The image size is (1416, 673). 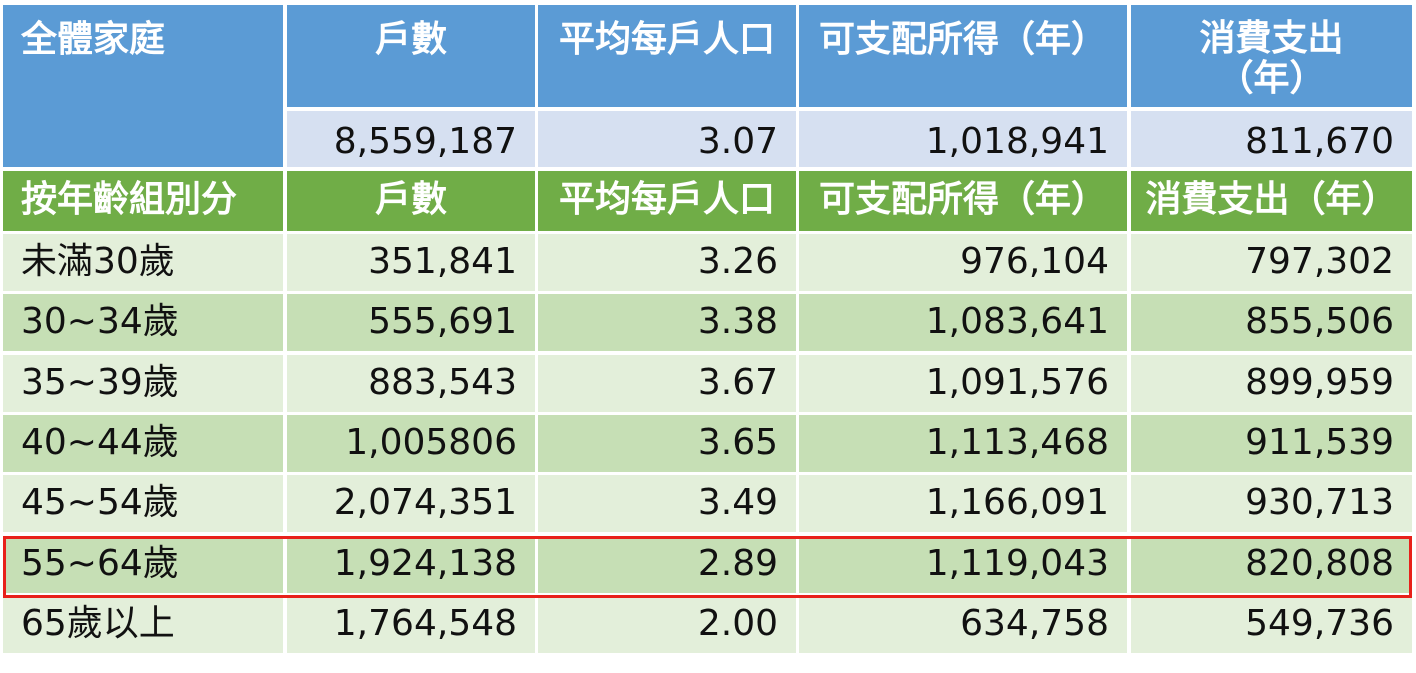 What do you see at coordinates (963, 504) in the screenshot?
I see `row-5-income: 1,166,091` at bounding box center [963, 504].